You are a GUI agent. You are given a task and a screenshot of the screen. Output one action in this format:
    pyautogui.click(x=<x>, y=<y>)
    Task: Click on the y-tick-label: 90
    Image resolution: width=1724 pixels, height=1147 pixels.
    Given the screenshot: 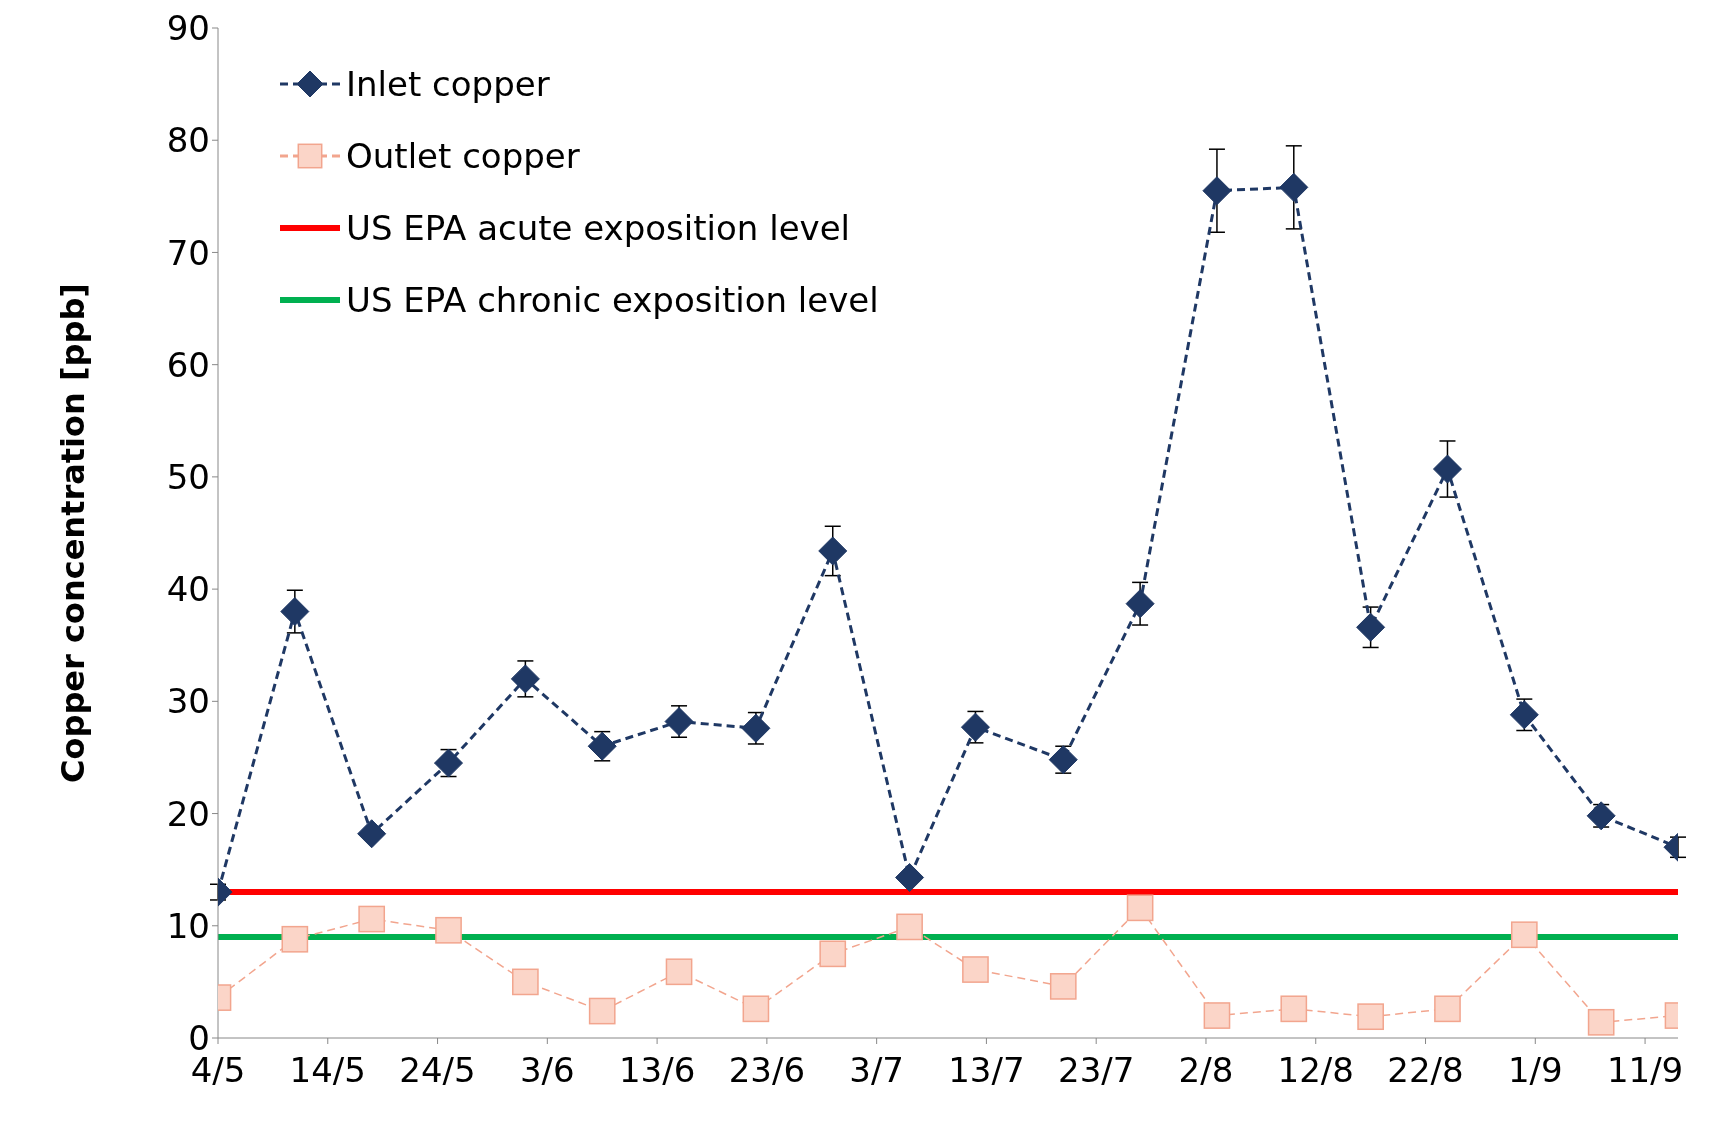 What is the action you would take?
    pyautogui.click(x=188, y=28)
    